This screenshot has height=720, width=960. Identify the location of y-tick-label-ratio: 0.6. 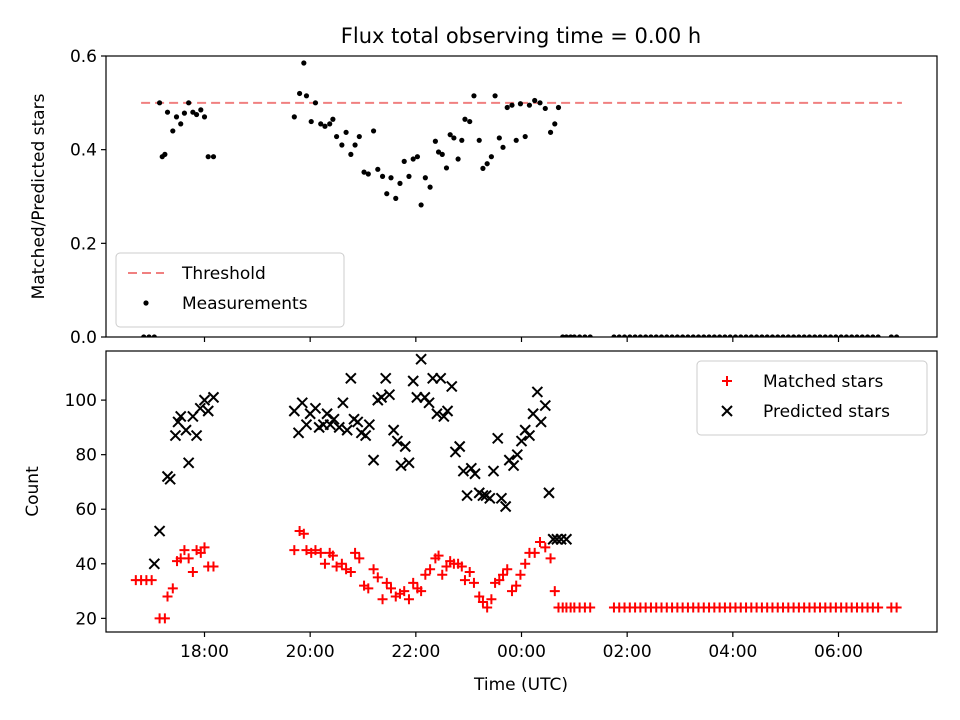
(83, 57).